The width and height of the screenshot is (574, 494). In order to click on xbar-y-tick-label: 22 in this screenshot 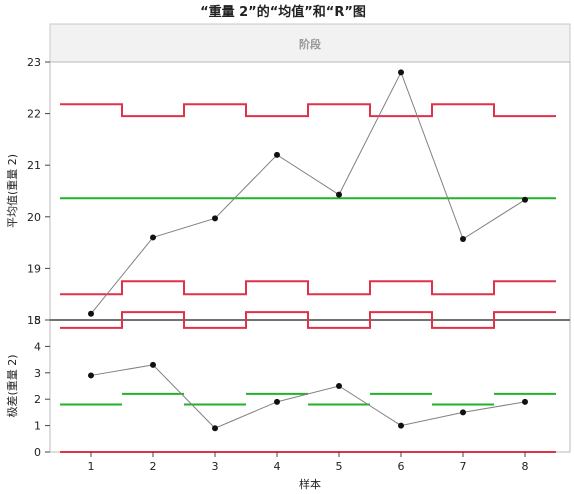, I will do `click(34, 114)`.